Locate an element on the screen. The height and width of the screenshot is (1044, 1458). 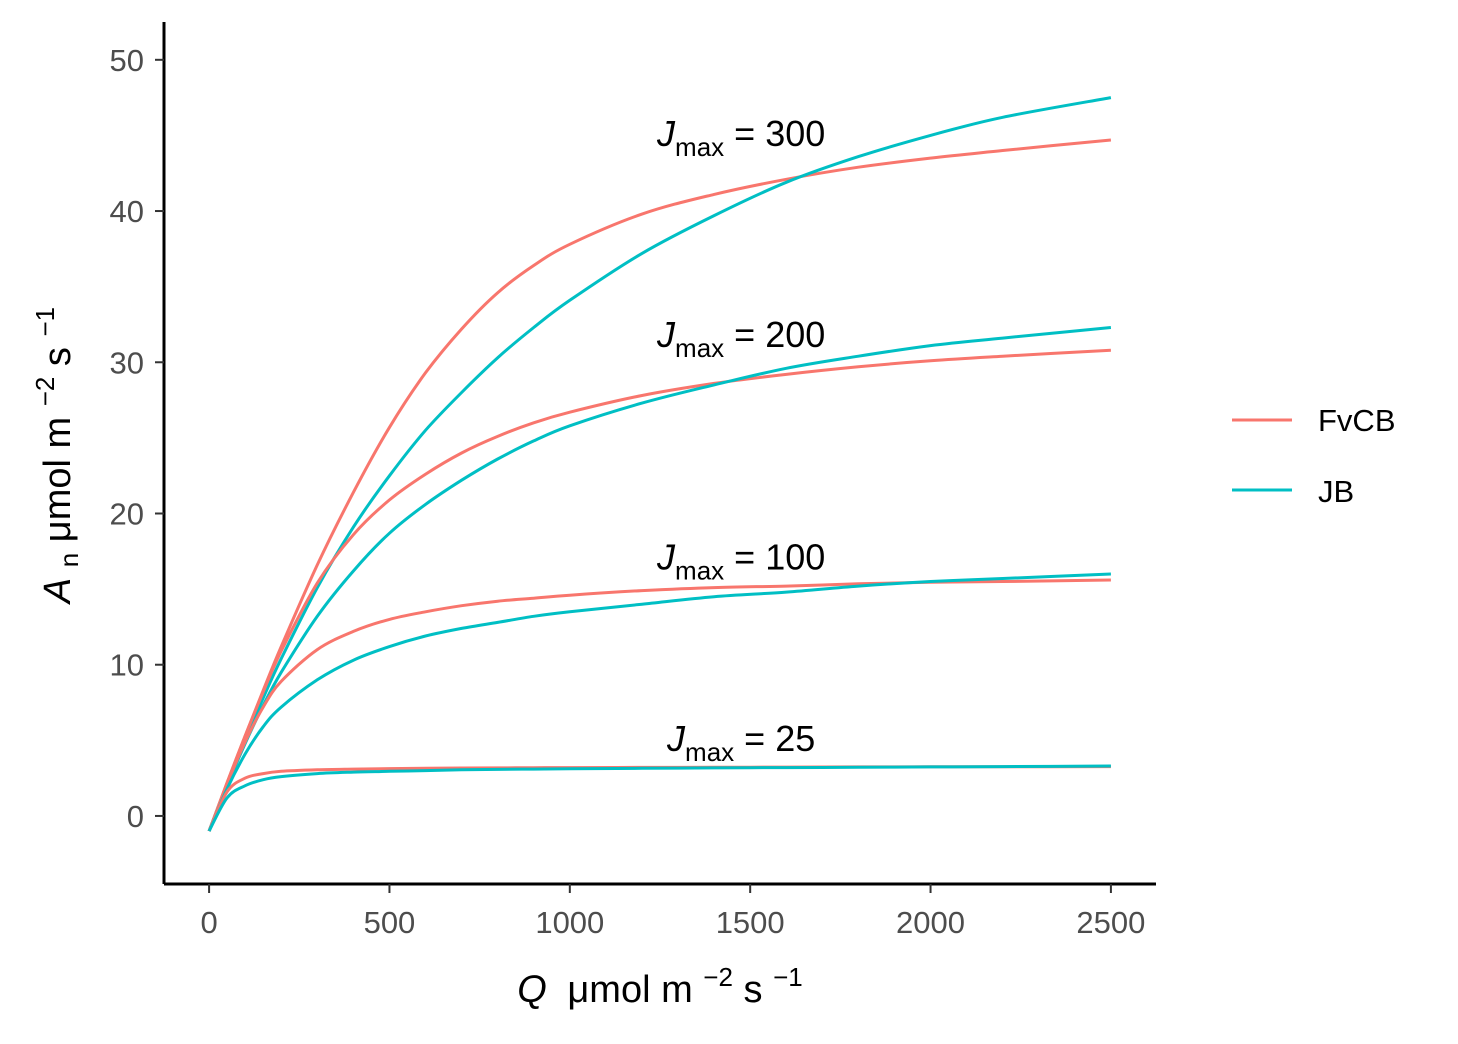
x-ticks: 0 500 1000 1500 2000 2500 is located at coordinates (672, 912).